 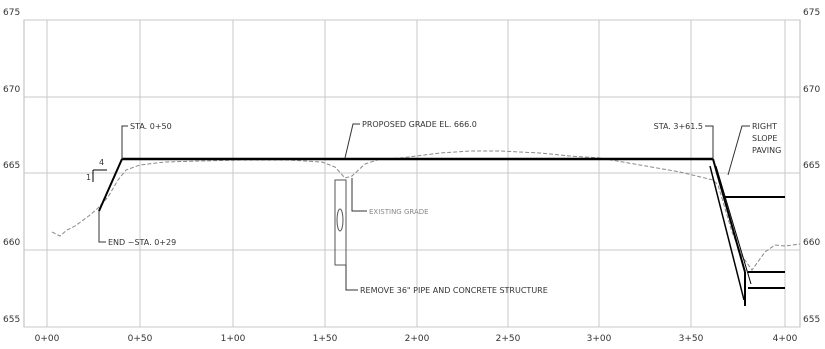 What do you see at coordinates (454, 290) in the screenshot?
I see `remove-pipe-label: REMOVE 36" PIPE AND CONCRETE STRUCTURE` at bounding box center [454, 290].